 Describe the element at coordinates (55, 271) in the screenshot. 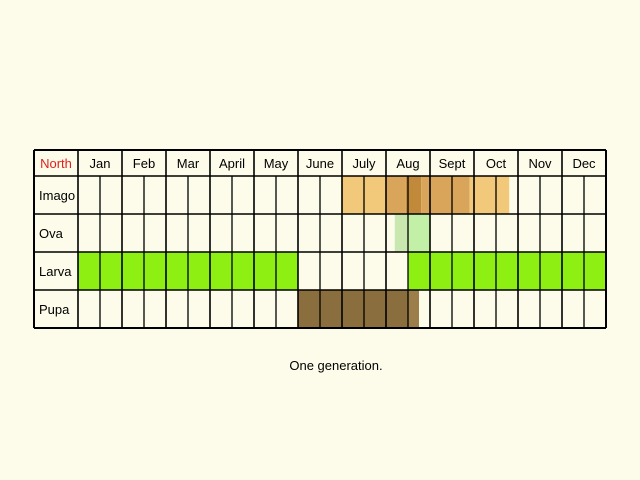

I see `stage-label-larva: Larva` at that location.